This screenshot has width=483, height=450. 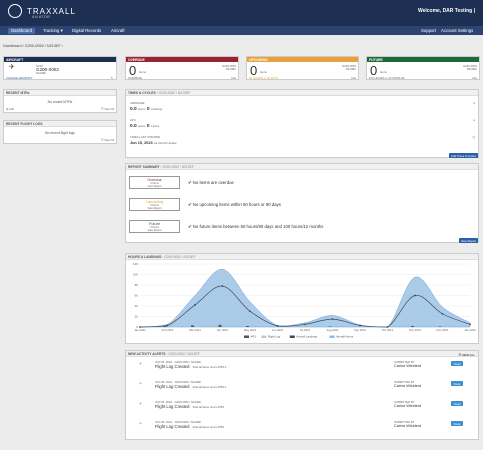 What do you see at coordinates (22, 30) in the screenshot?
I see `nav-dashboard: Dashboard` at bounding box center [22, 30].